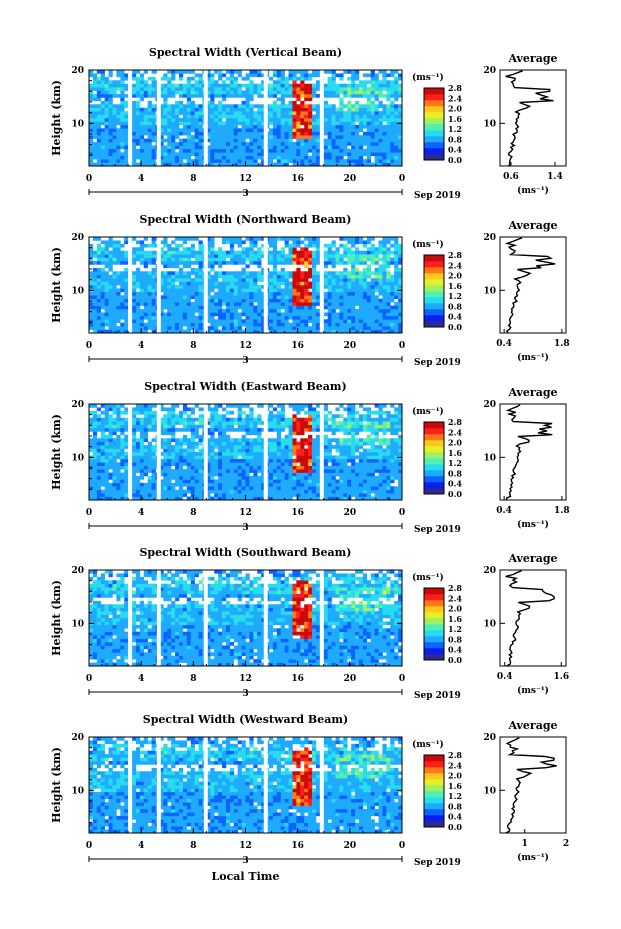 The width and height of the screenshot is (621, 929). What do you see at coordinates (245, 52) in the screenshot?
I see `panel-title: Spectral Width (Vertical Beam)` at bounding box center [245, 52].